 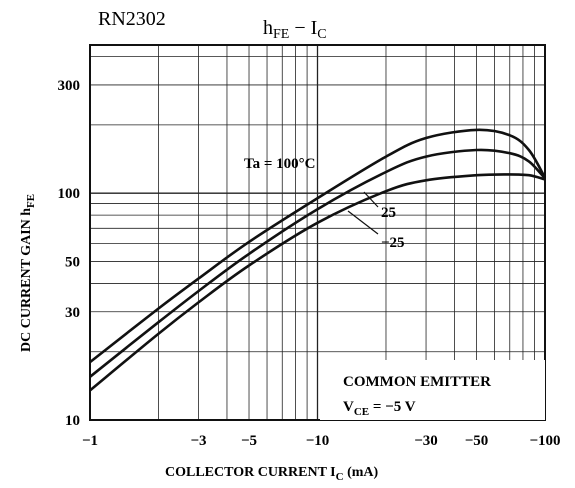 I want to click on y-tick-labels: 10 30 50 100 300, so click(x=69, y=253).